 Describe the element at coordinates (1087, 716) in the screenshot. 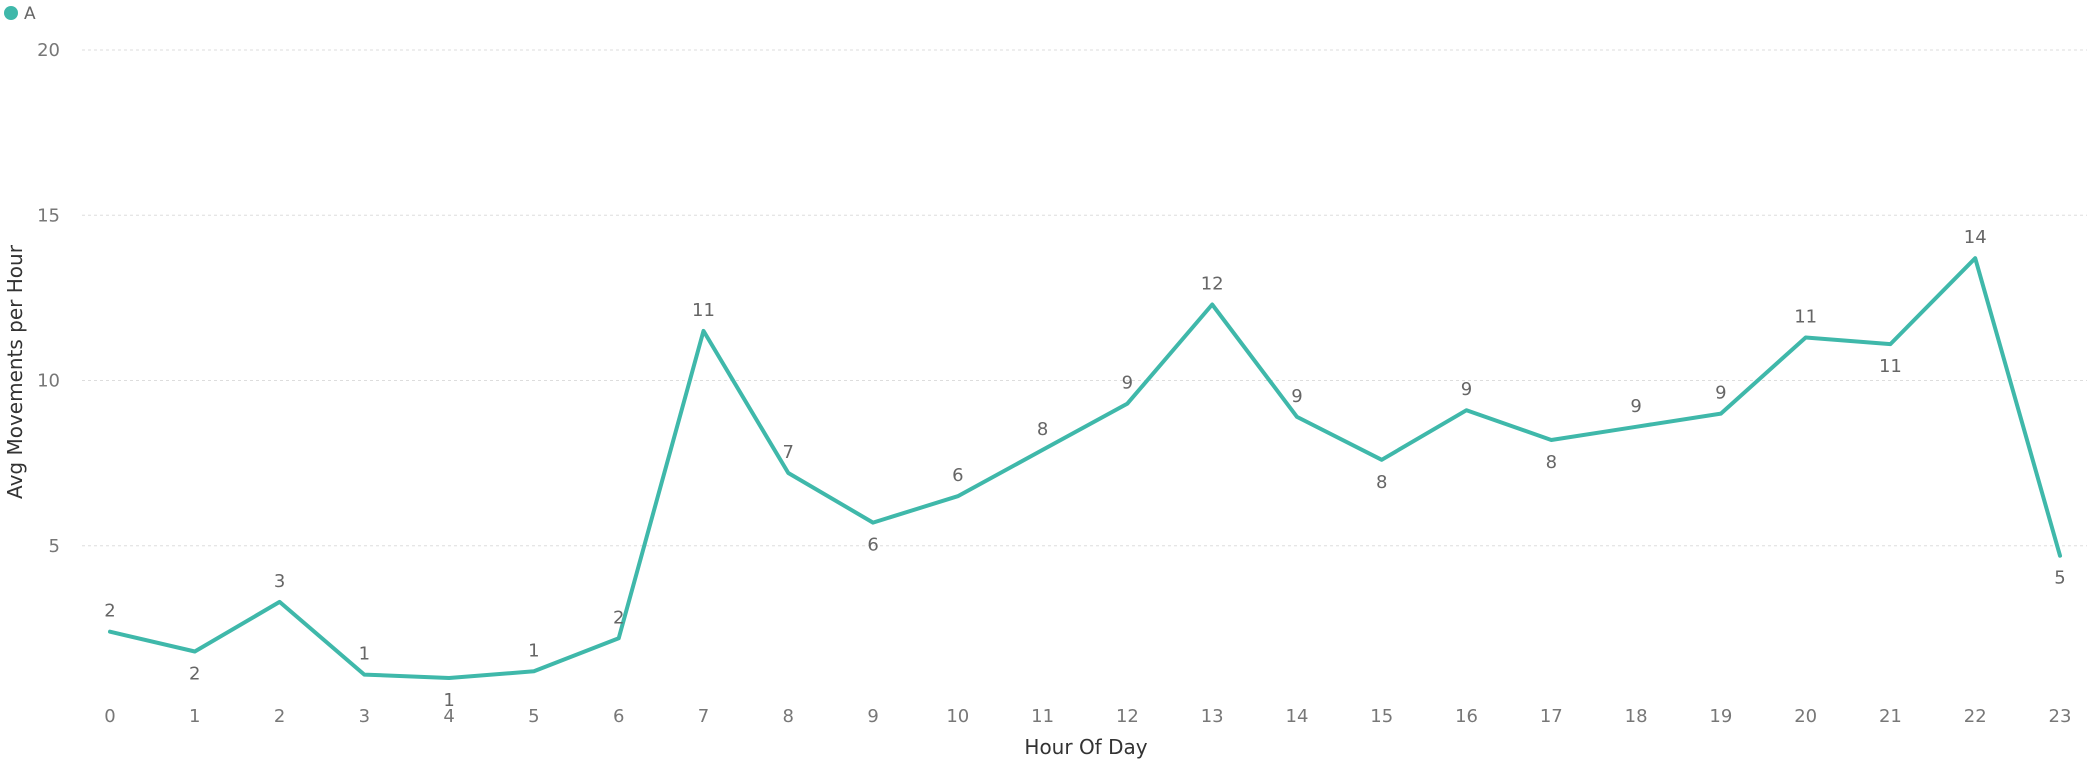

I see `x-axis-ticks: 0 1 2 3 4 5 6 7 8 9 10 11 12 13 14 15 16 17 18 19 20 21 22 23` at that location.